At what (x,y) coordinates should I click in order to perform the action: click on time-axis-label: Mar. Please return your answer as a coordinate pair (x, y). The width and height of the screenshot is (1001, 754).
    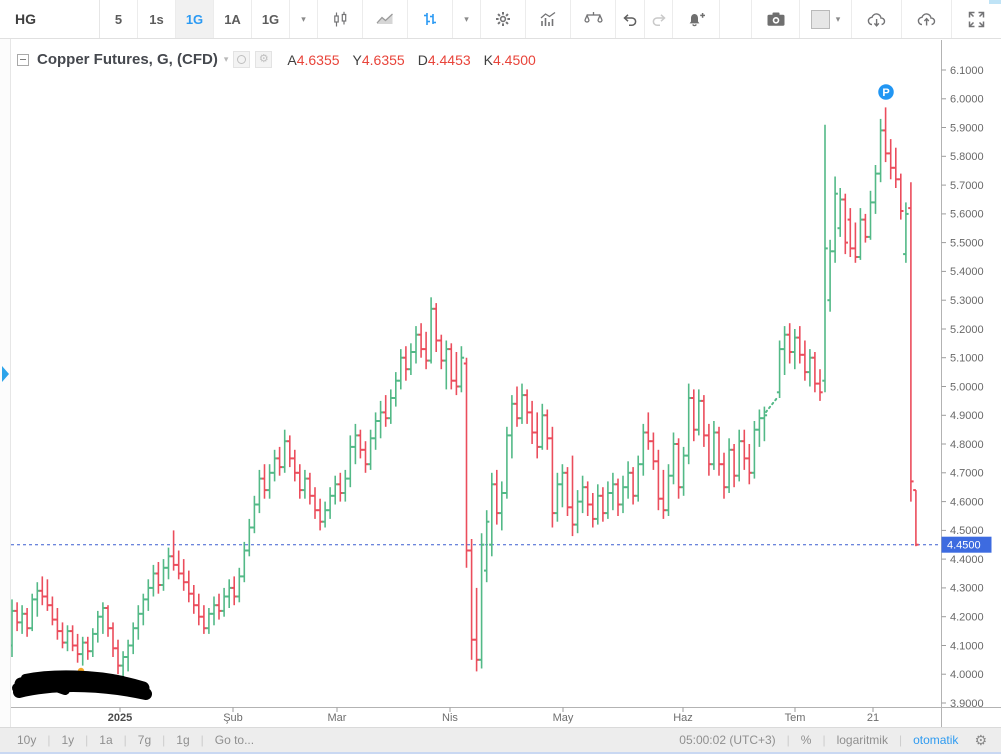
    Looking at the image, I should click on (337, 718).